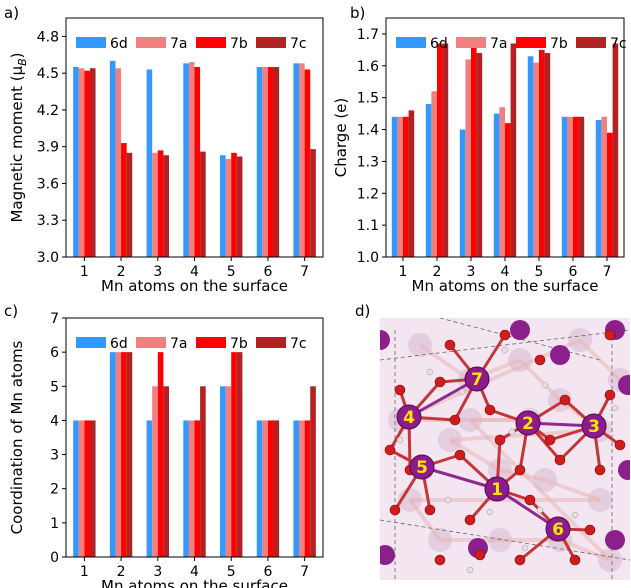  Describe the element at coordinates (607, 272) in the screenshot. I see `x-tick-label: 7` at that location.